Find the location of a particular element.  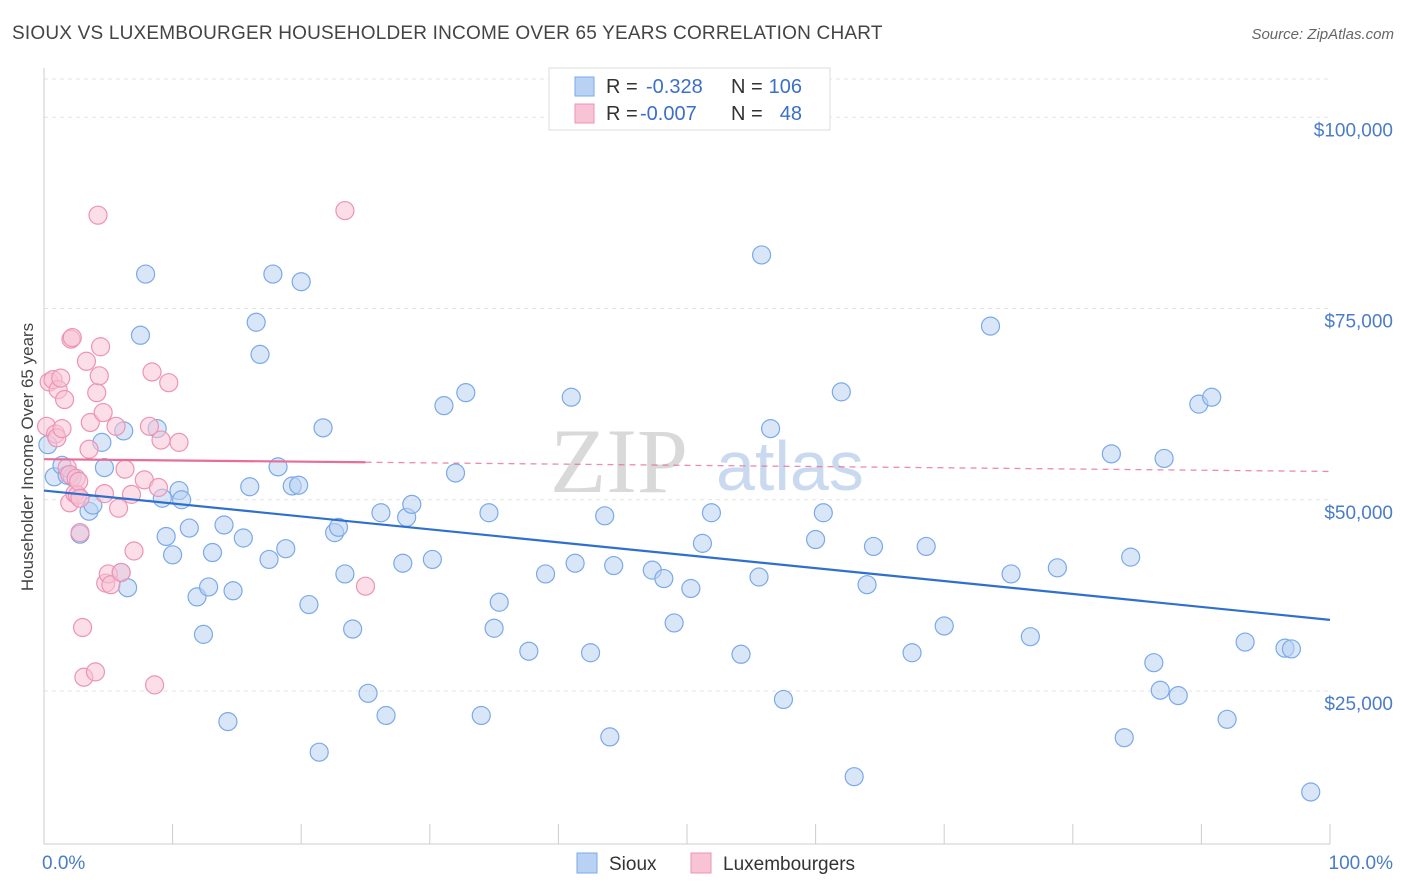

bottom-legend-swatch-sioux is located at coordinates (587, 863).